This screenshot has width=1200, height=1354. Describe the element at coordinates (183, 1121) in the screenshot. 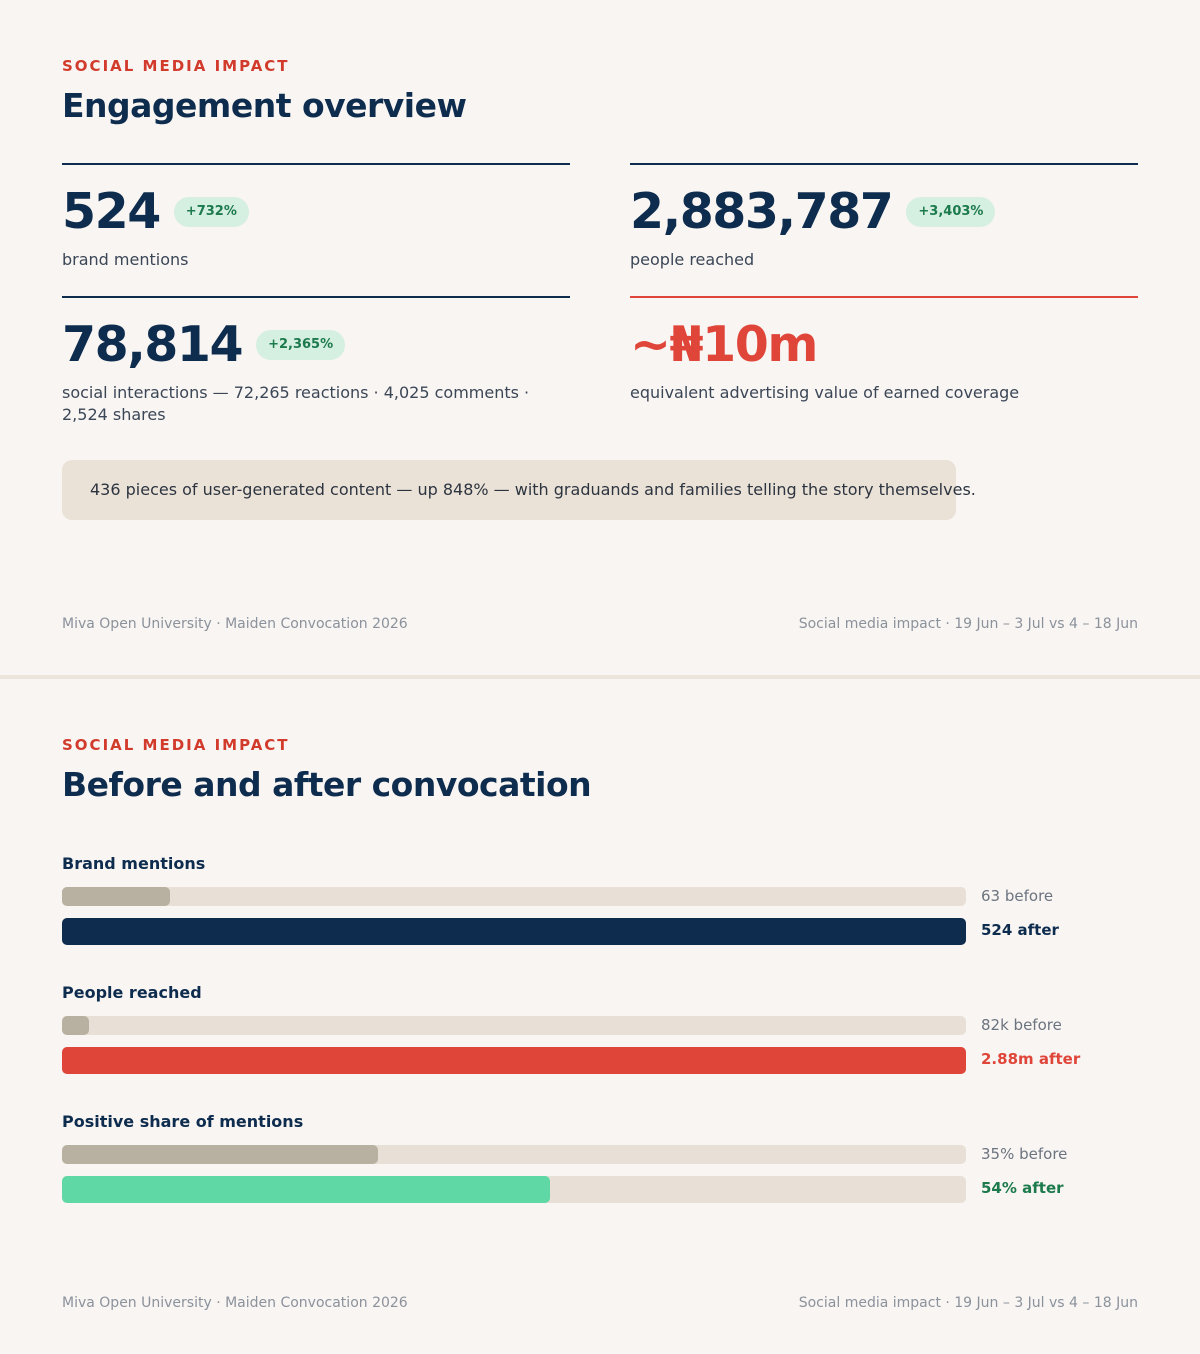

I see `bar-group-label: Positive share of mentions` at that location.